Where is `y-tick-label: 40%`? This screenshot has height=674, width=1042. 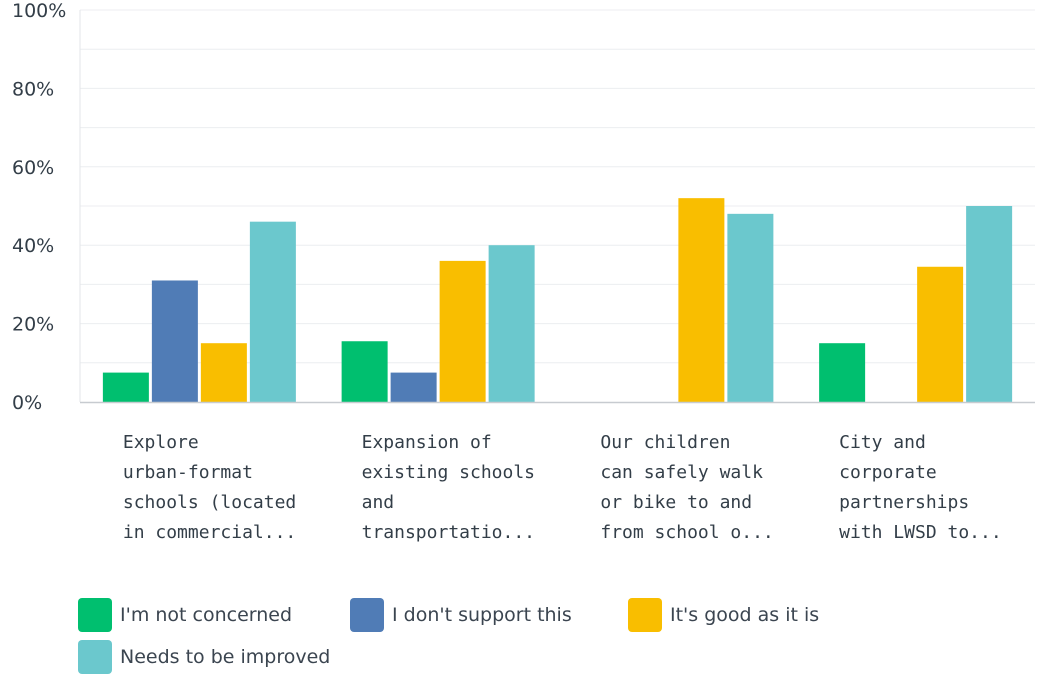 y-tick-label: 40% is located at coordinates (33, 246).